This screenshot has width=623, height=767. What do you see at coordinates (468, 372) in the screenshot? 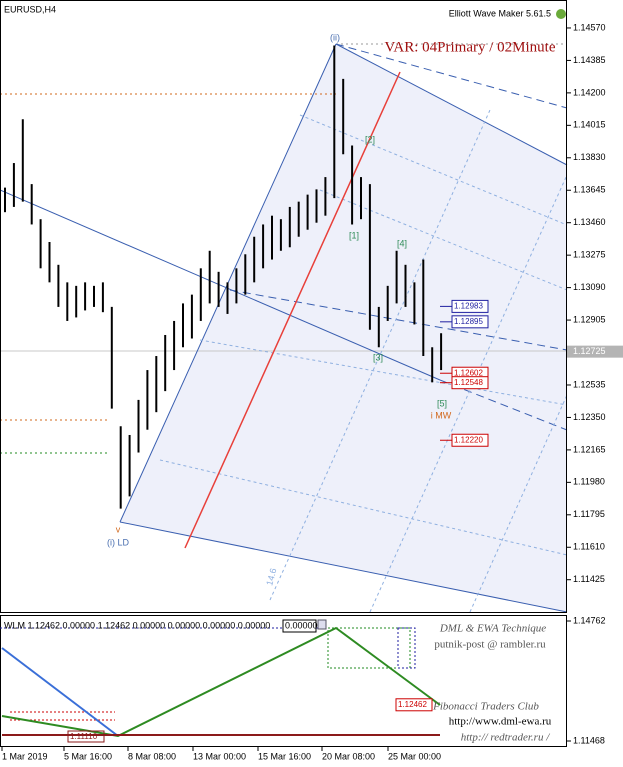
I see `price-tag-label: 1.12602` at bounding box center [468, 372].